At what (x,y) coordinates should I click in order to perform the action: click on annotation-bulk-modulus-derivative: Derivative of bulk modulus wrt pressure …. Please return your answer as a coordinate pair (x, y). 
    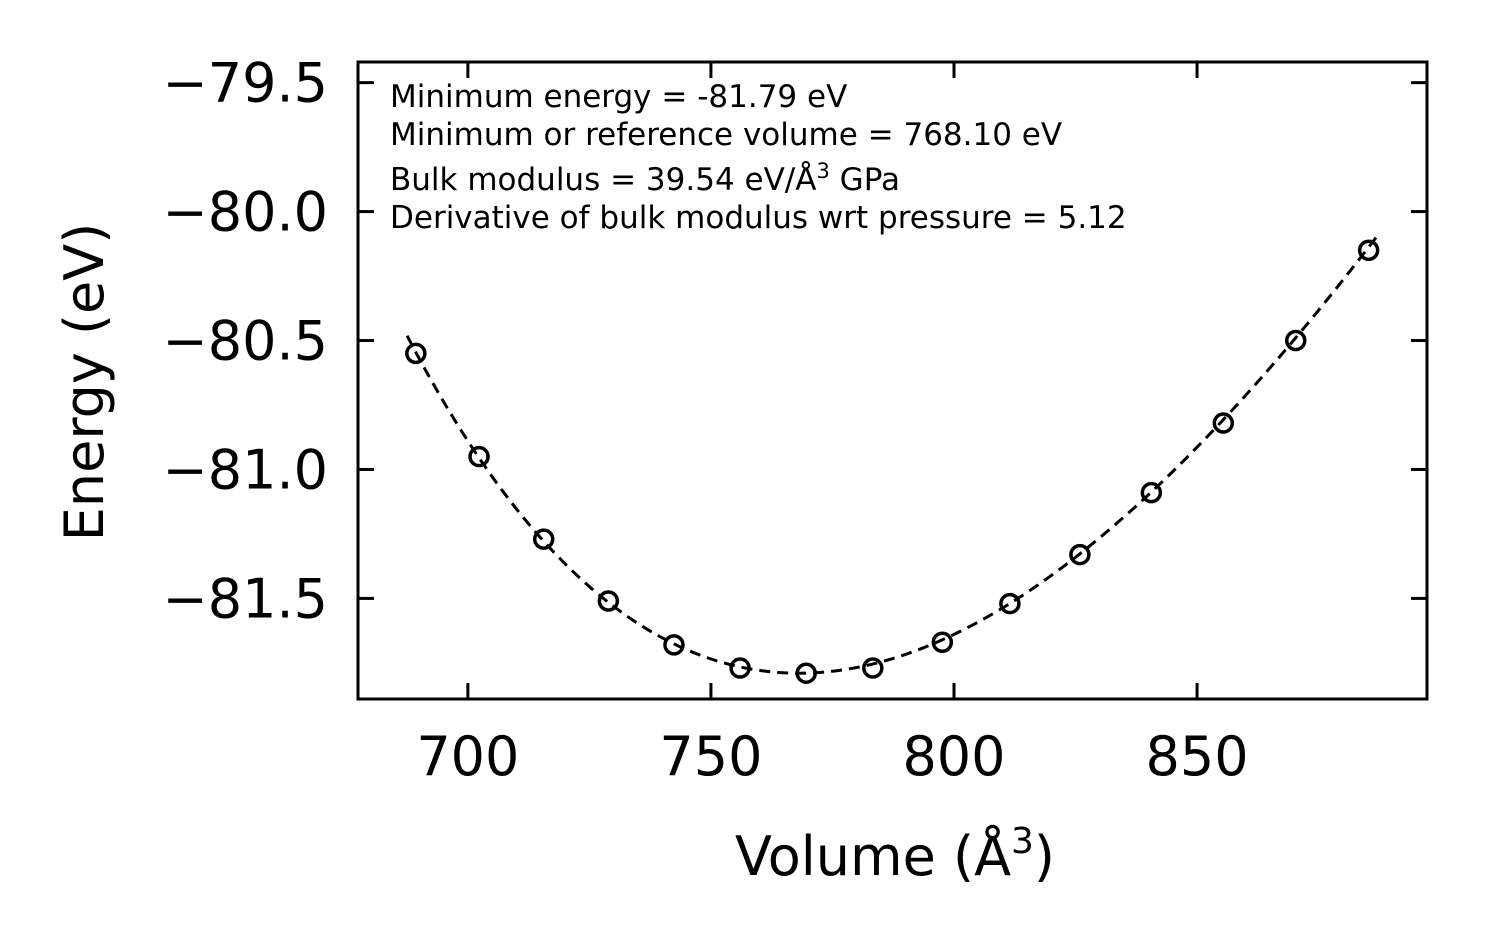
    Looking at the image, I should click on (758, 218).